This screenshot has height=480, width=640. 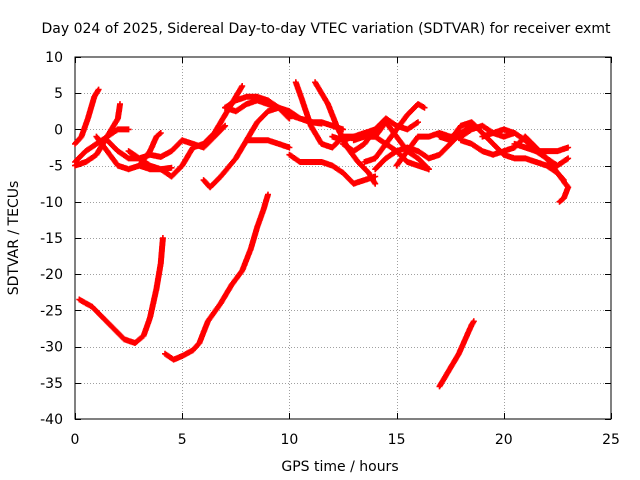 What do you see at coordinates (58, 94) in the screenshot?
I see `y-tick-label: 5` at bounding box center [58, 94].